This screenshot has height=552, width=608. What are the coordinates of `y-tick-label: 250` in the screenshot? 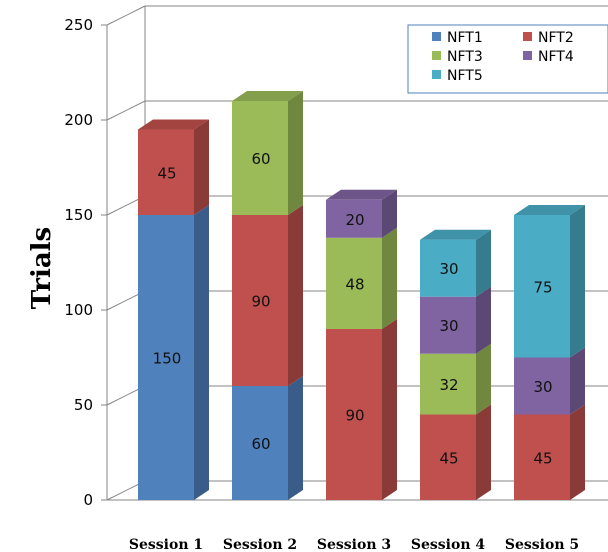 It's located at (78, 25).